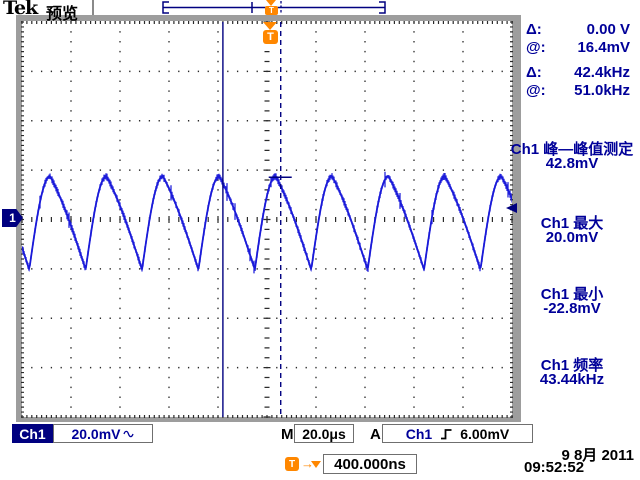  Describe the element at coordinates (572, 223) in the screenshot. I see `measurement-max-title: Ch1 最大` at that location.